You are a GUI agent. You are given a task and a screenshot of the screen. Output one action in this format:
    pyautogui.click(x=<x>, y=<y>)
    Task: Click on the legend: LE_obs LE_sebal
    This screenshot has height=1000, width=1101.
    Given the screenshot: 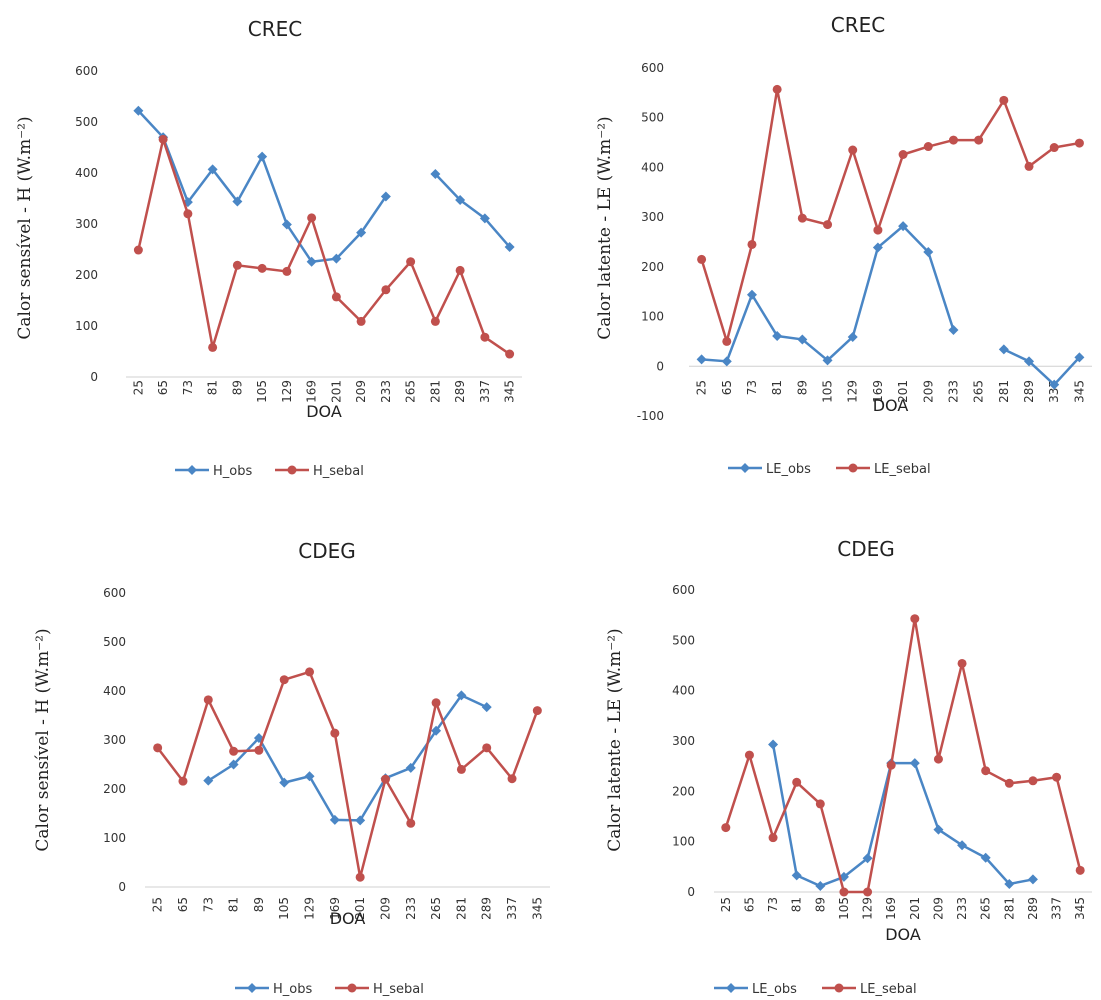 What is the action you would take?
    pyautogui.click(x=829, y=469)
    